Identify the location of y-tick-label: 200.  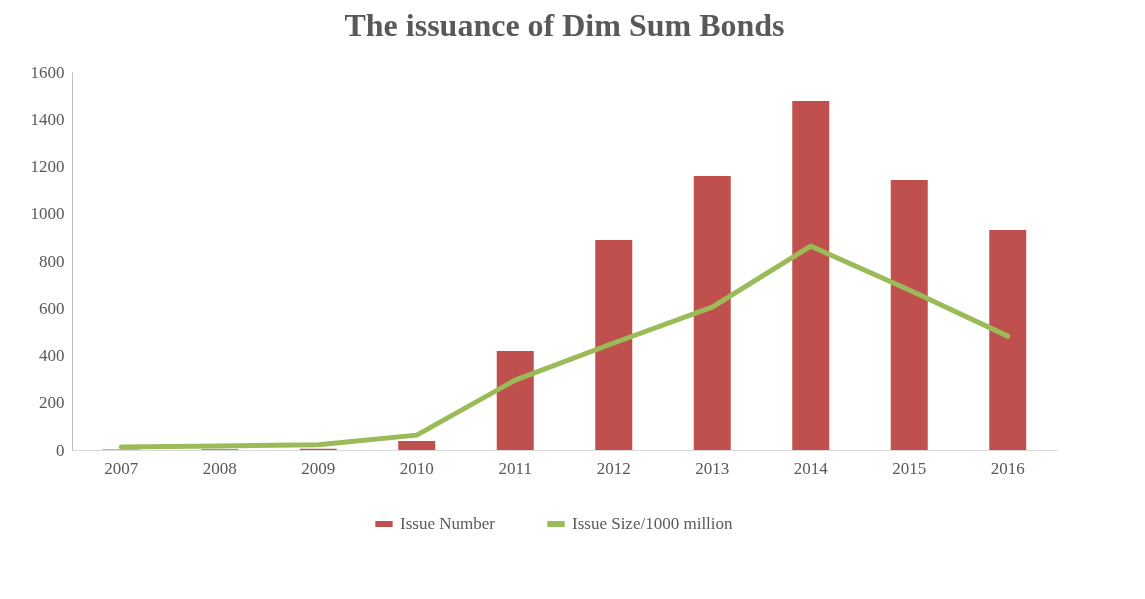
(52, 403).